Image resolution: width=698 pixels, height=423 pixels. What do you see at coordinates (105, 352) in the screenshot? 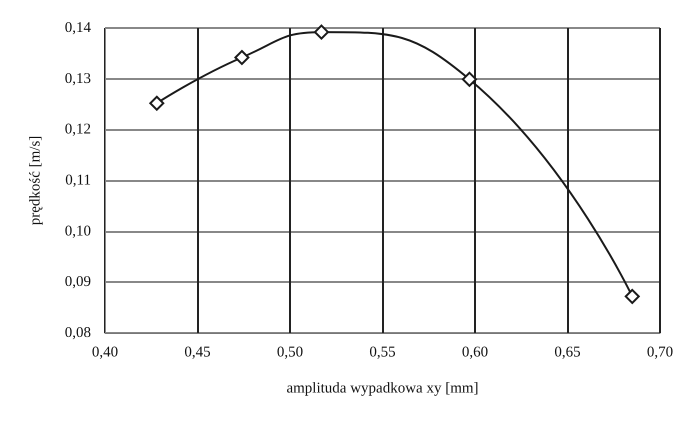
I see `x-tick-label: 0,40` at bounding box center [105, 352].